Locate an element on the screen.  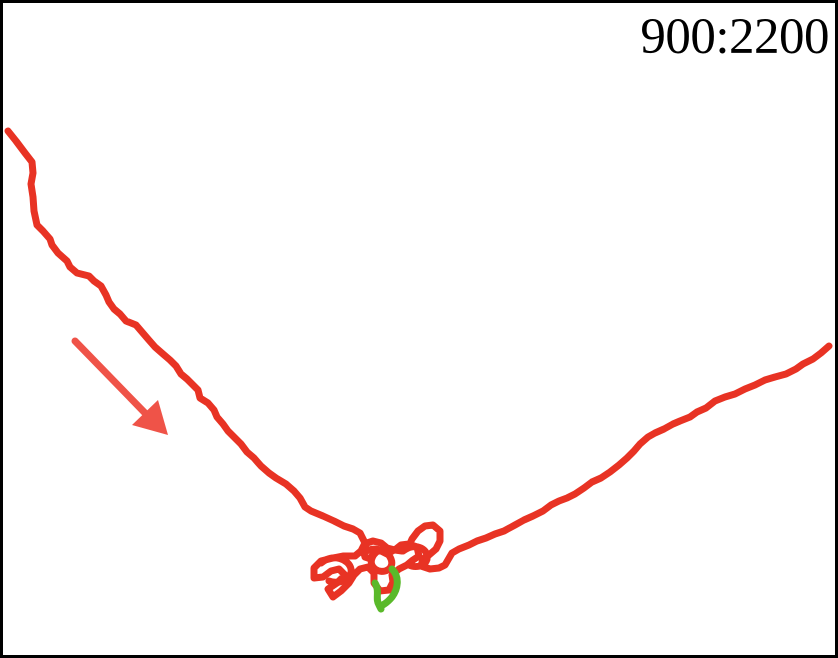
ratio-label: 900:2200 is located at coordinates (734, 37).